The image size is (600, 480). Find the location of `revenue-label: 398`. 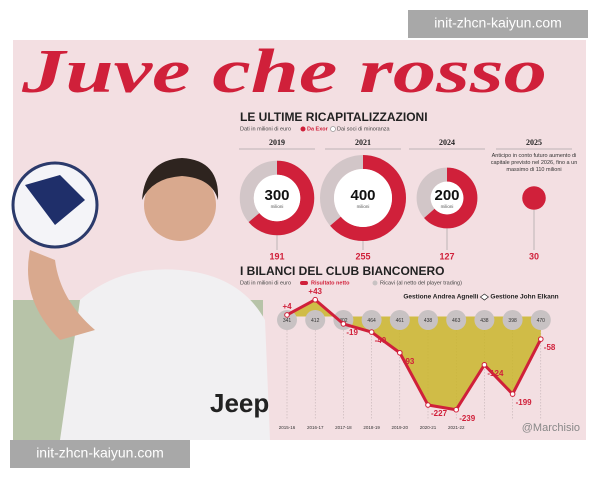

revenue-label: 398 is located at coordinates (512, 321).